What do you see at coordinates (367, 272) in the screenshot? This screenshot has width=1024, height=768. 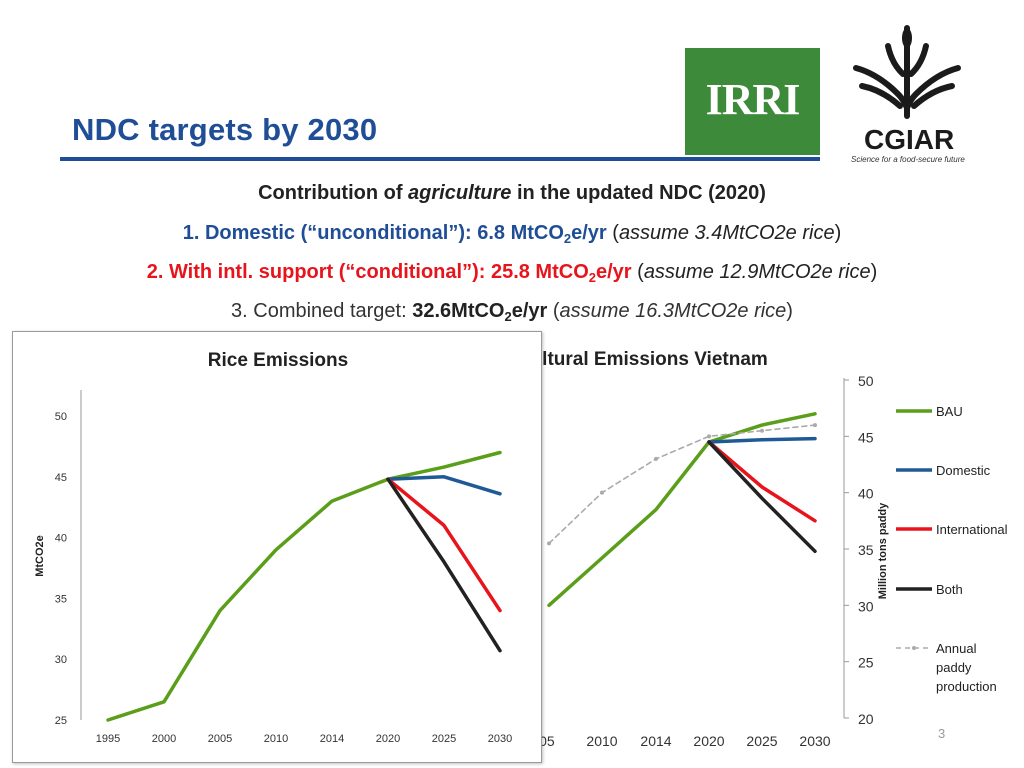 I see `line2-main: 2. With intl. support (“conditional”)` at bounding box center [367, 272].